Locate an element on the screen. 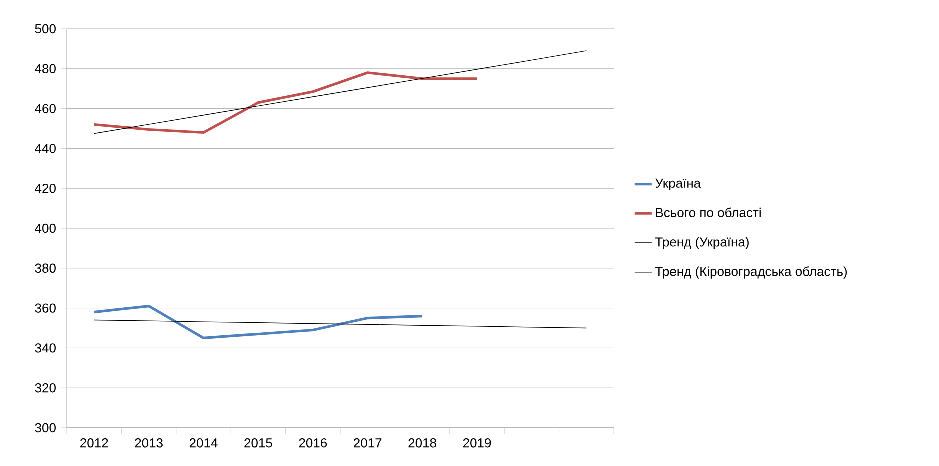 This screenshot has height=466, width=939. legend-label: Тренд (Кіровоградська область) is located at coordinates (752, 272).